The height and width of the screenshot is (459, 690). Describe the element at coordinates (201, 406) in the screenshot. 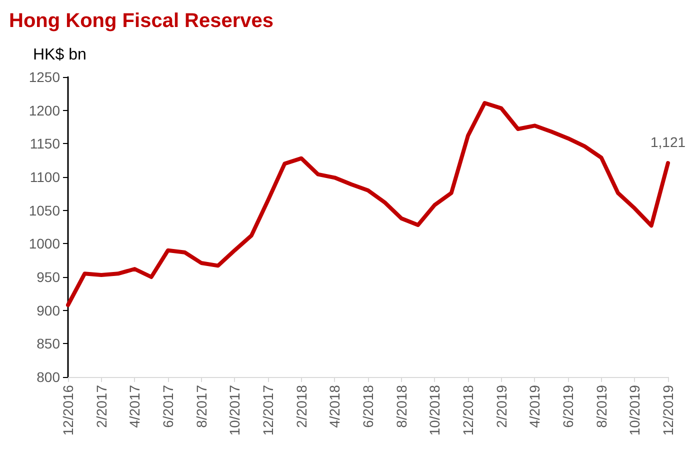

I see `x-tick-label: 8/2017` at that location.